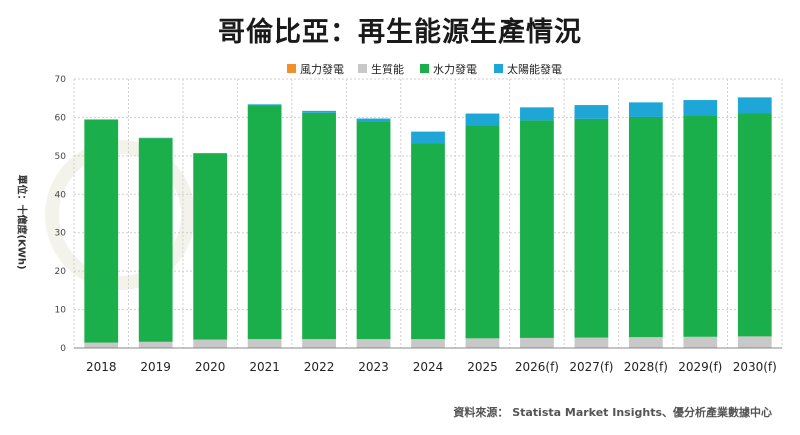 The width and height of the screenshot is (800, 435). Describe the element at coordinates (591, 367) in the screenshot. I see `x-tick-label: 2027(f)` at that location.